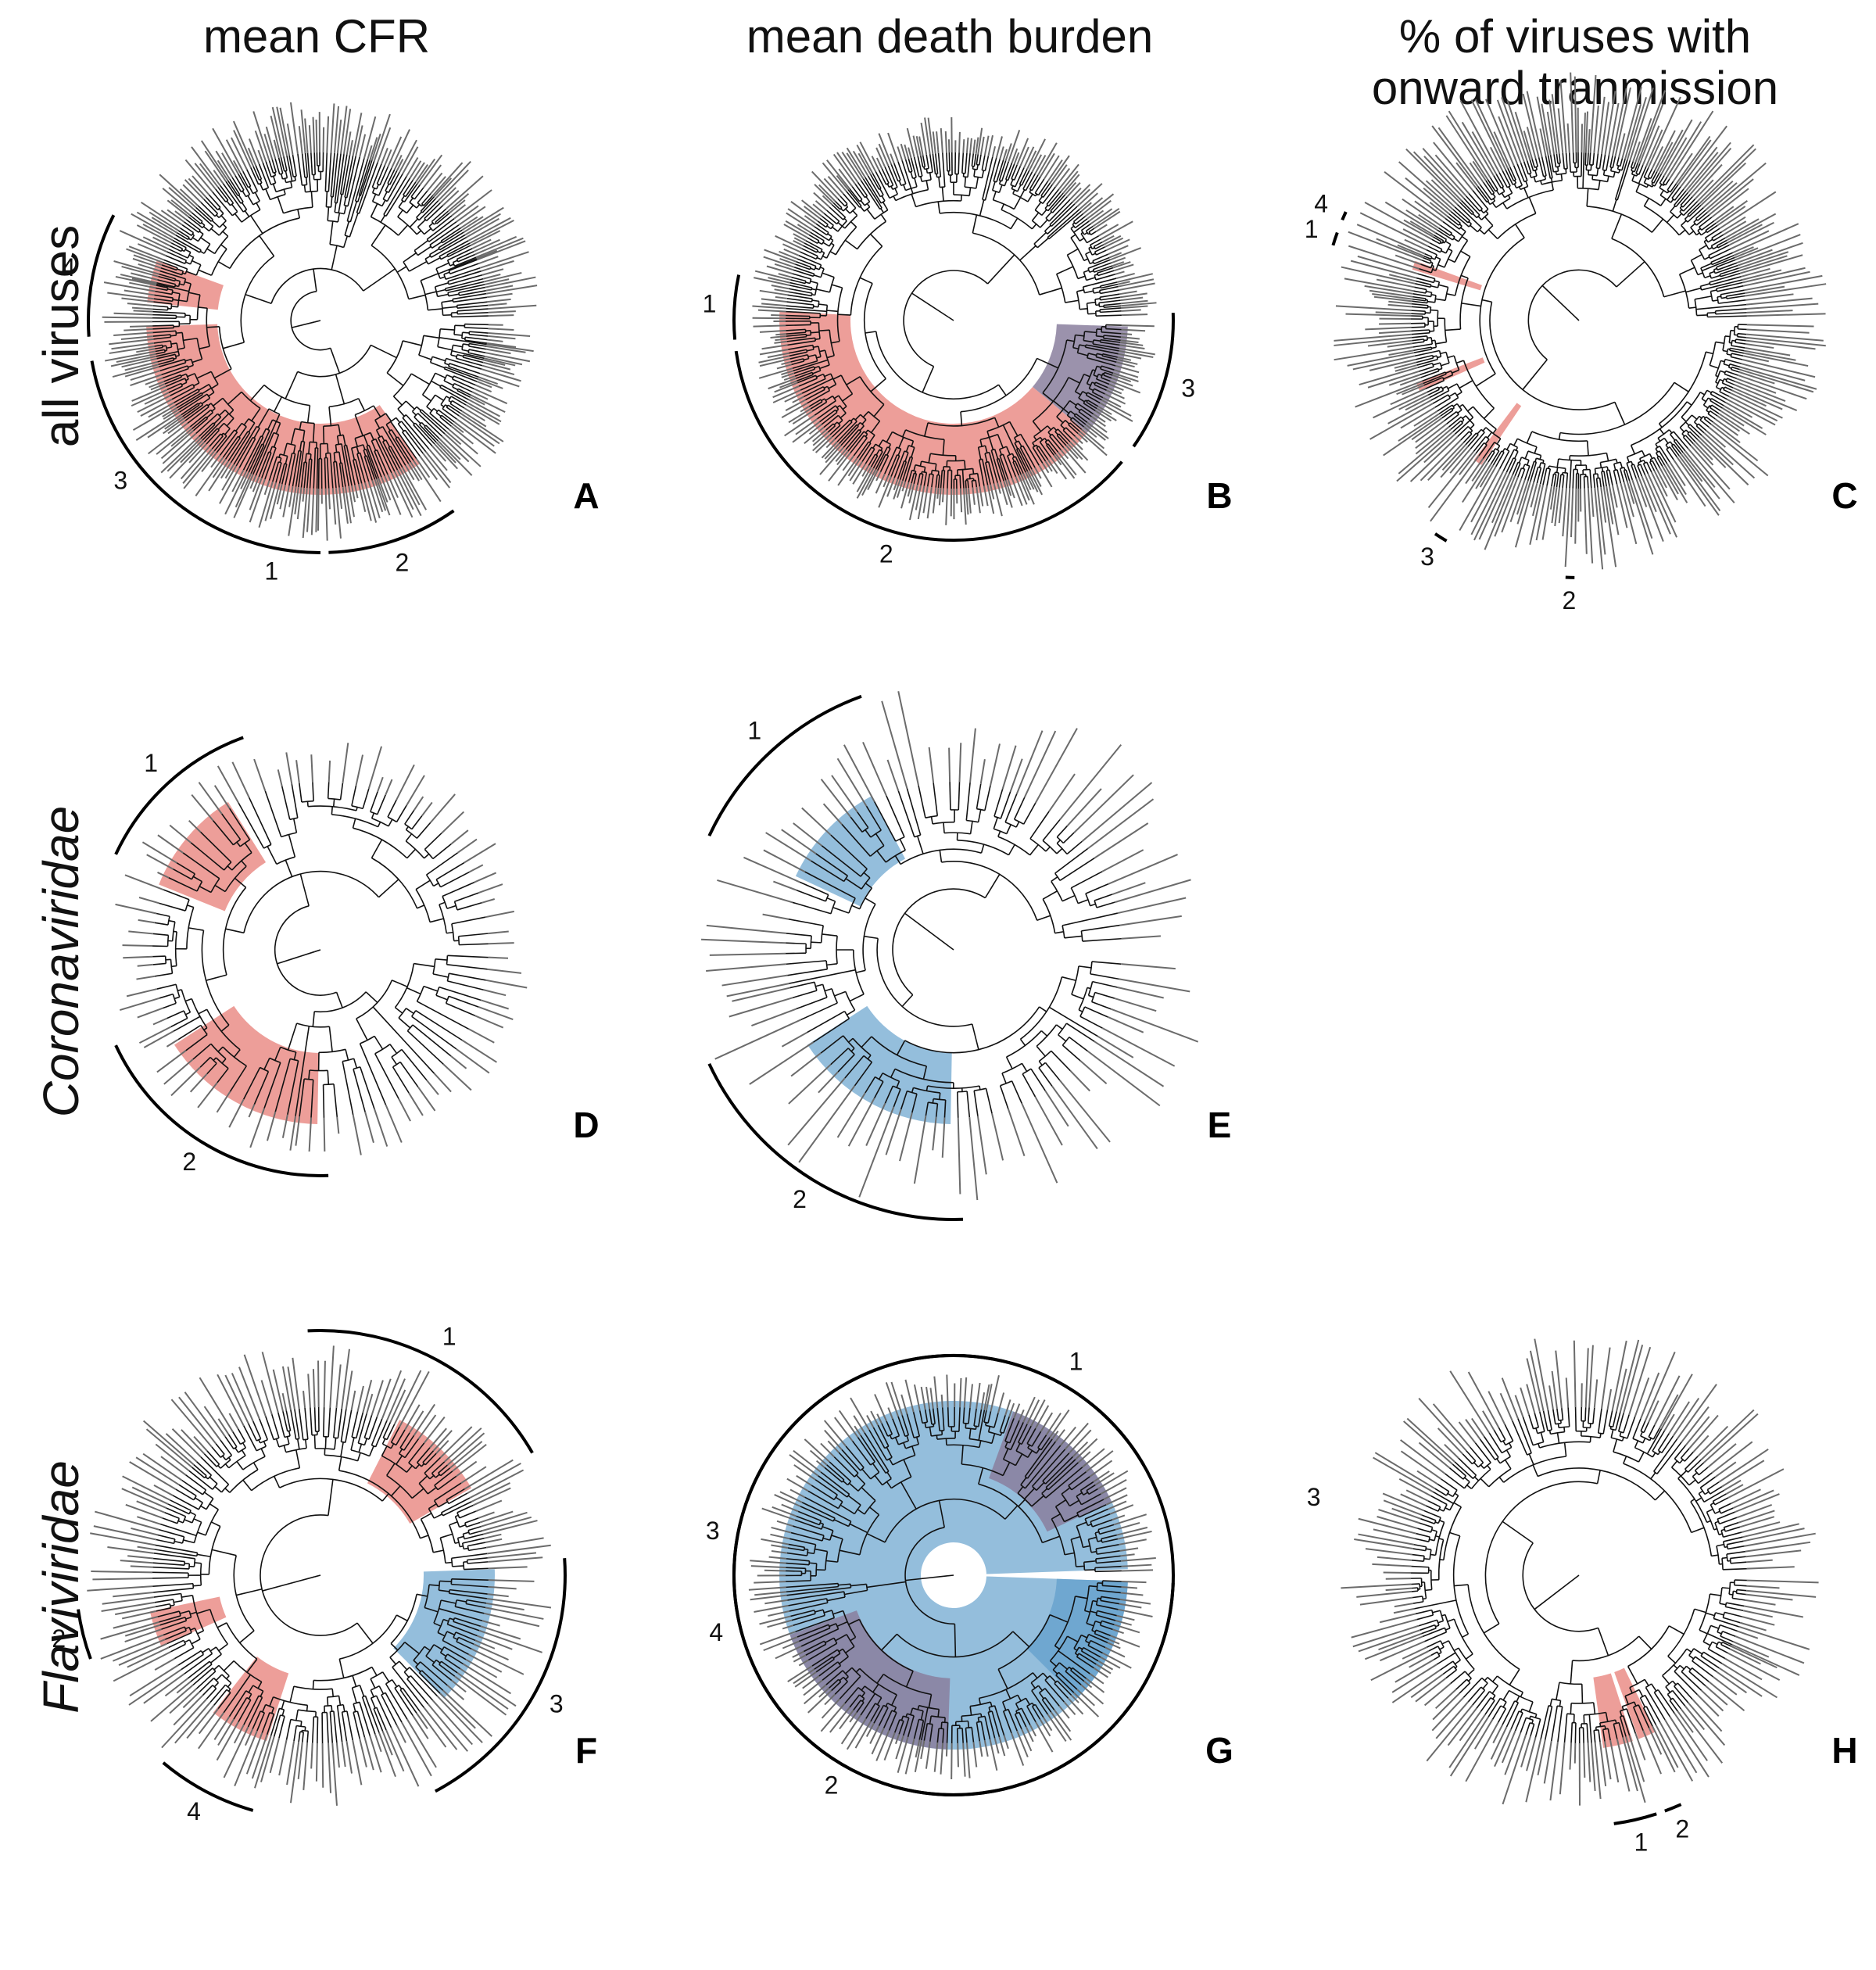  Describe the element at coordinates (317, 37) in the screenshot. I see `column-title-mean-cfr: mean CFR` at that location.